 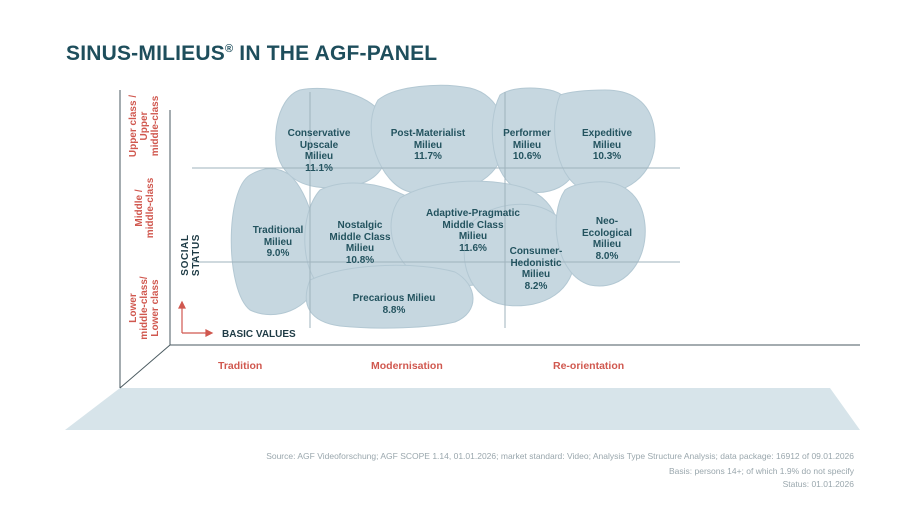 I want to click on arrow-status-head, so click(x=182, y=304).